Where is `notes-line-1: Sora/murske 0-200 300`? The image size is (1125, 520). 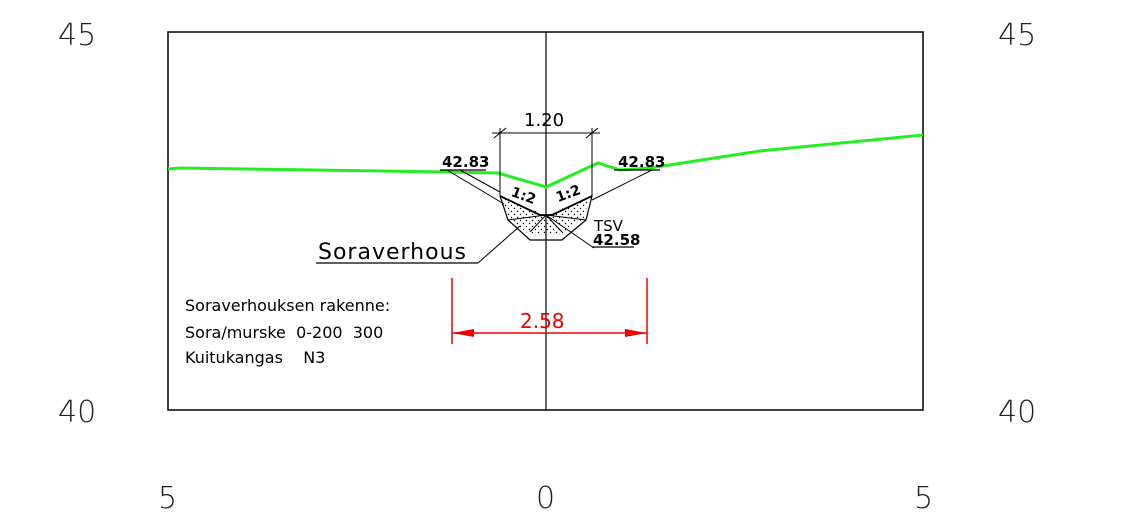
notes-line-1: Sora/murske 0-200 300 is located at coordinates (284, 332).